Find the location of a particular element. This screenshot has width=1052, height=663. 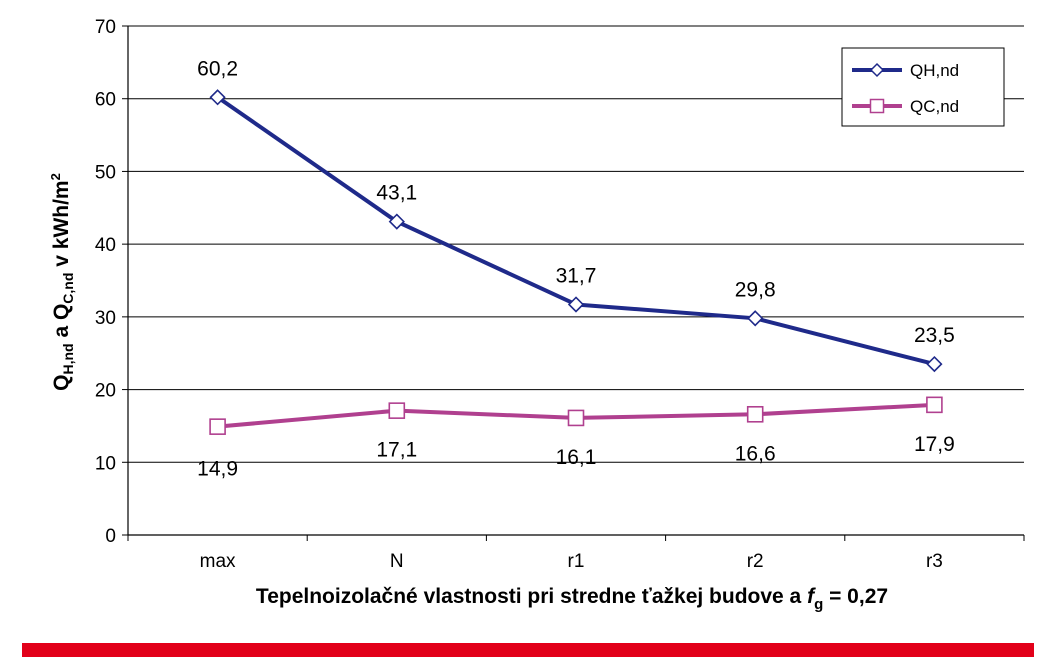

x-tick-label: r2 is located at coordinates (755, 561).